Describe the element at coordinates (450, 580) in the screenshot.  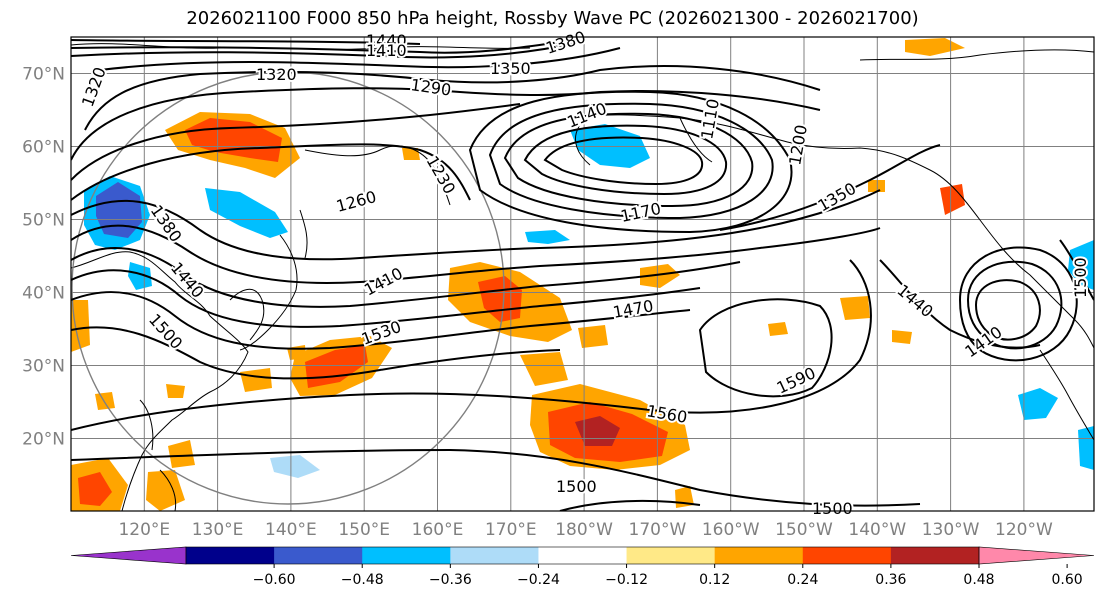
I see `colorbar-tick-label: −0.36` at that location.